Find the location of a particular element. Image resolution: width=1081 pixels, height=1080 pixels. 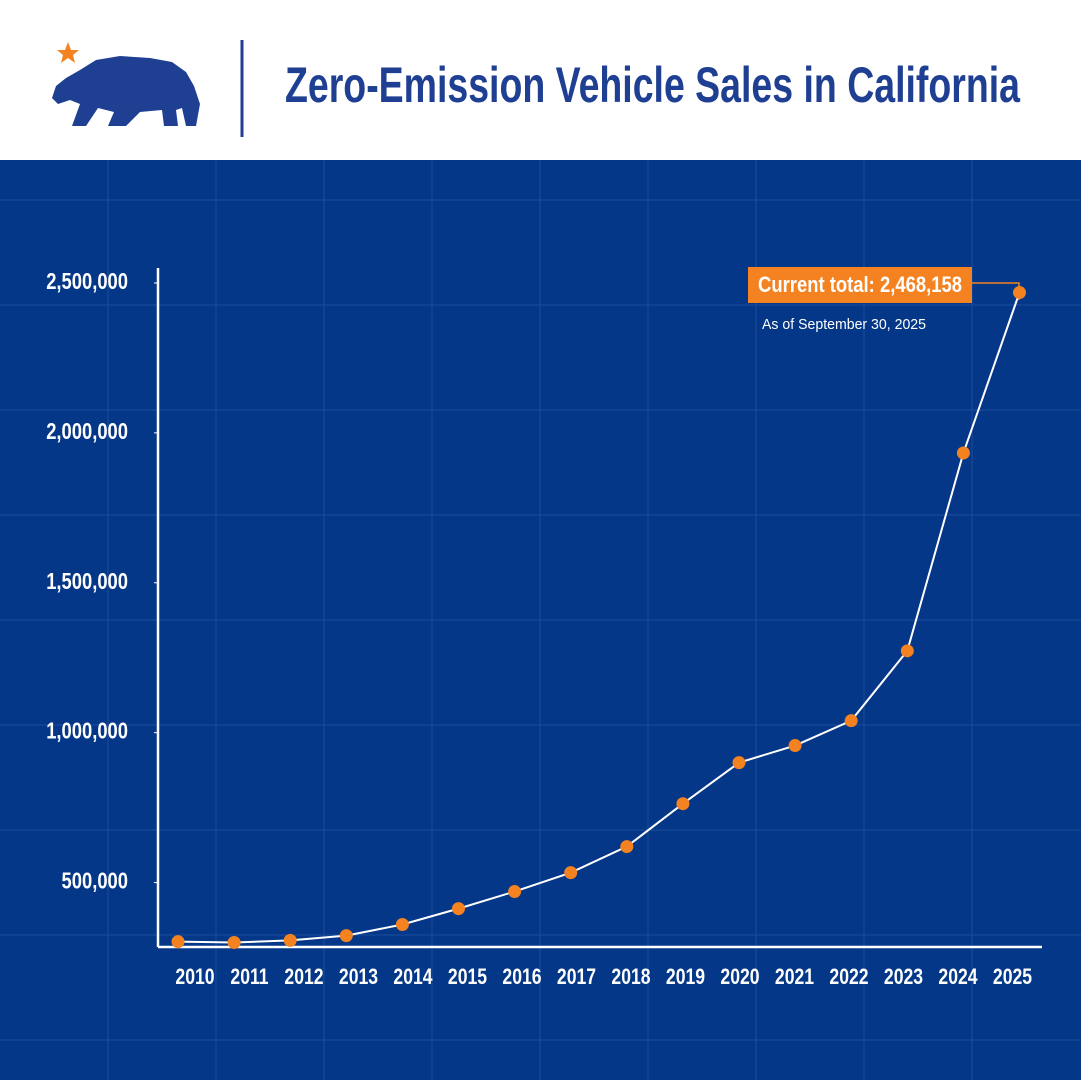

x-tick-label: 2025 is located at coordinates (1012, 977).